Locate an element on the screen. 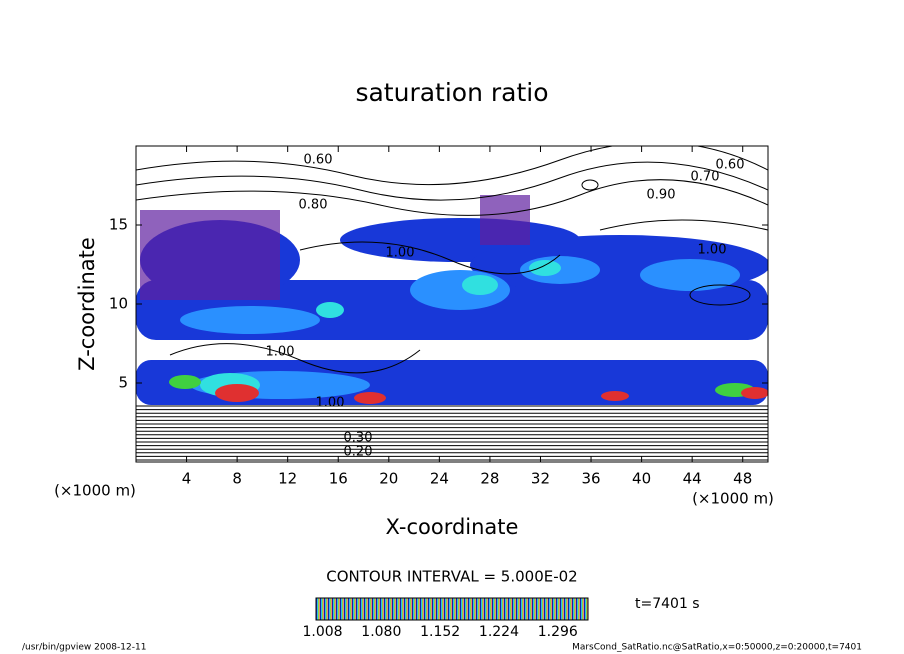 The image size is (904, 654). x-tick-label: 28 is located at coordinates (489, 479).